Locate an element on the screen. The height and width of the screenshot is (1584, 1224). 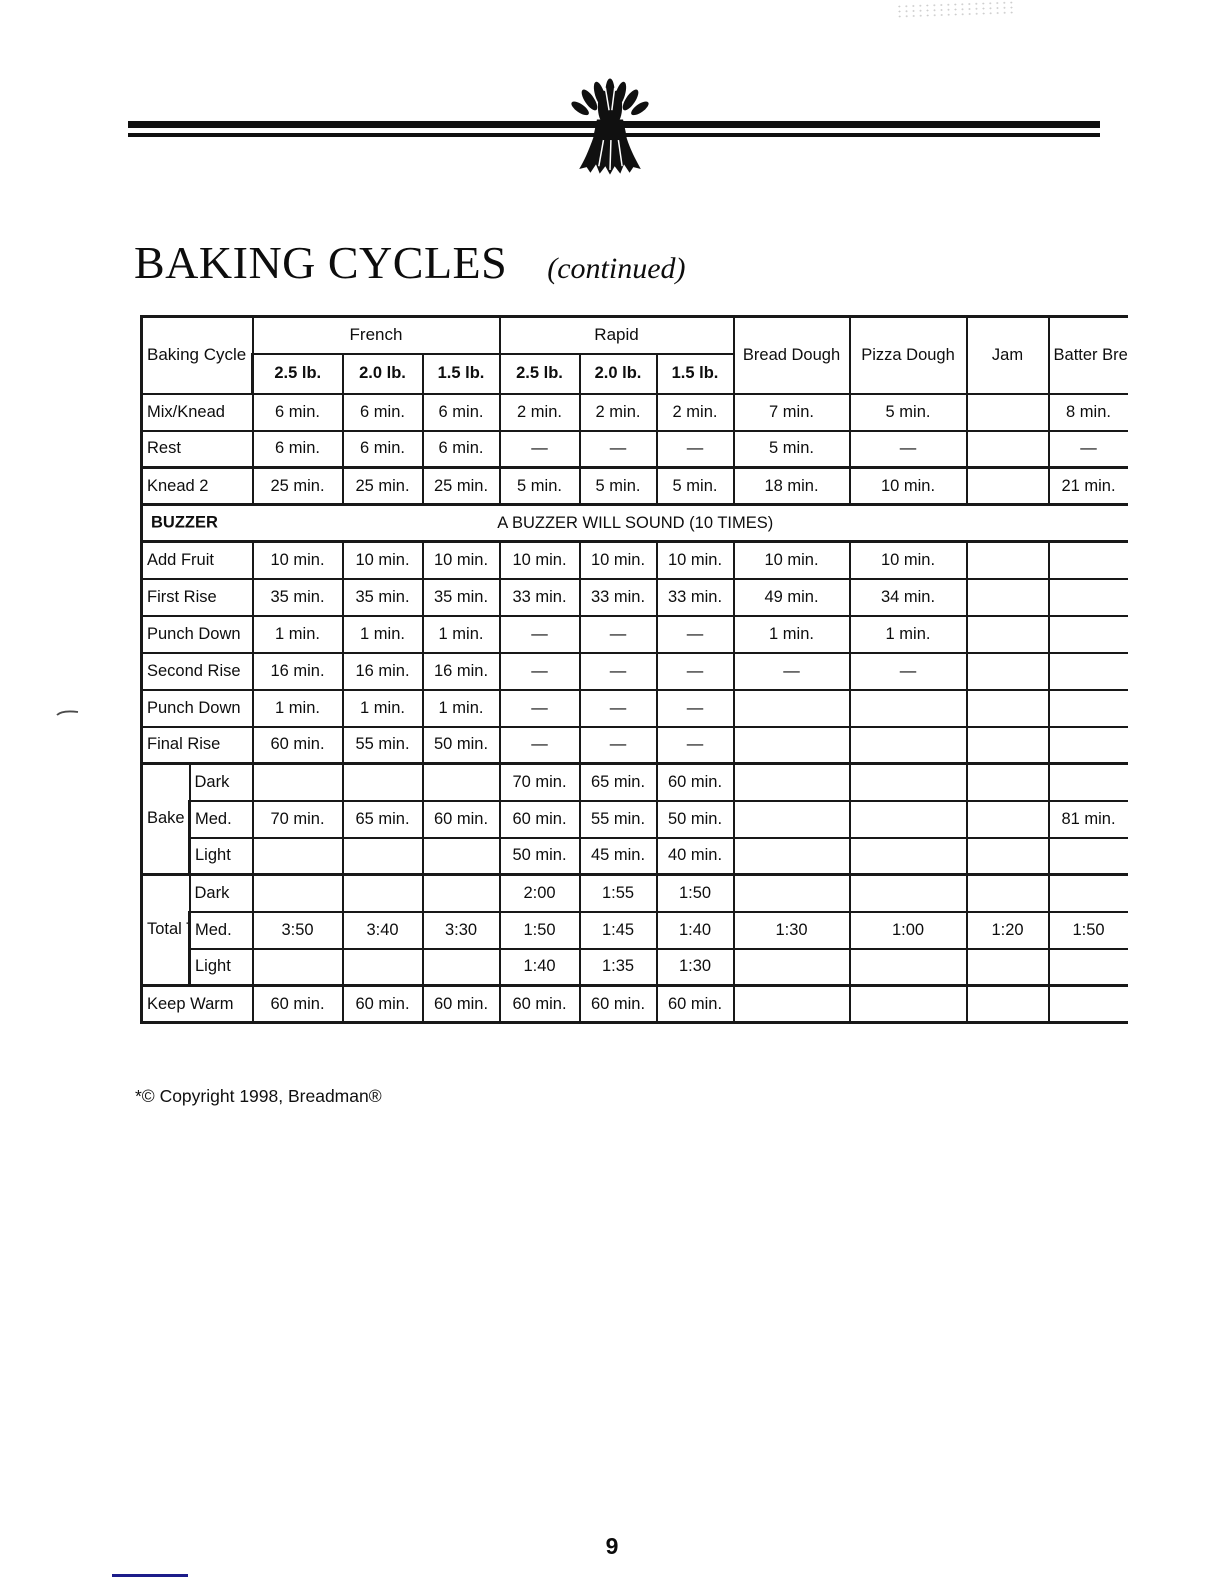
time-cell: 1:50 is located at coordinates (539, 930).